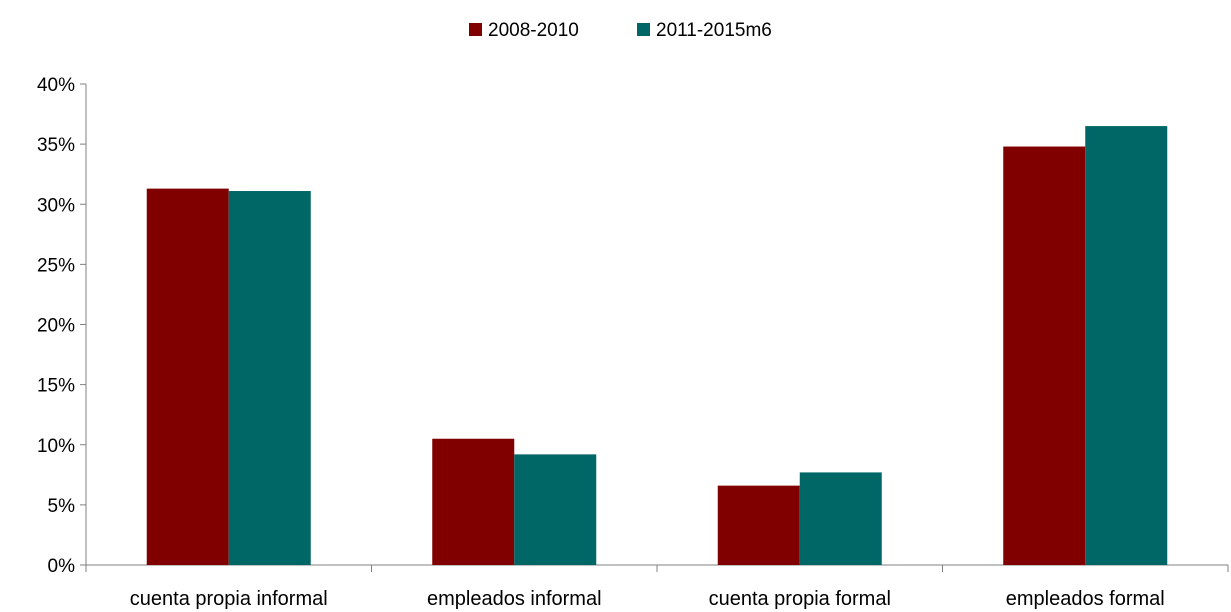 The image size is (1231, 612). I want to click on x-category-label: empleados formal, so click(1085, 599).